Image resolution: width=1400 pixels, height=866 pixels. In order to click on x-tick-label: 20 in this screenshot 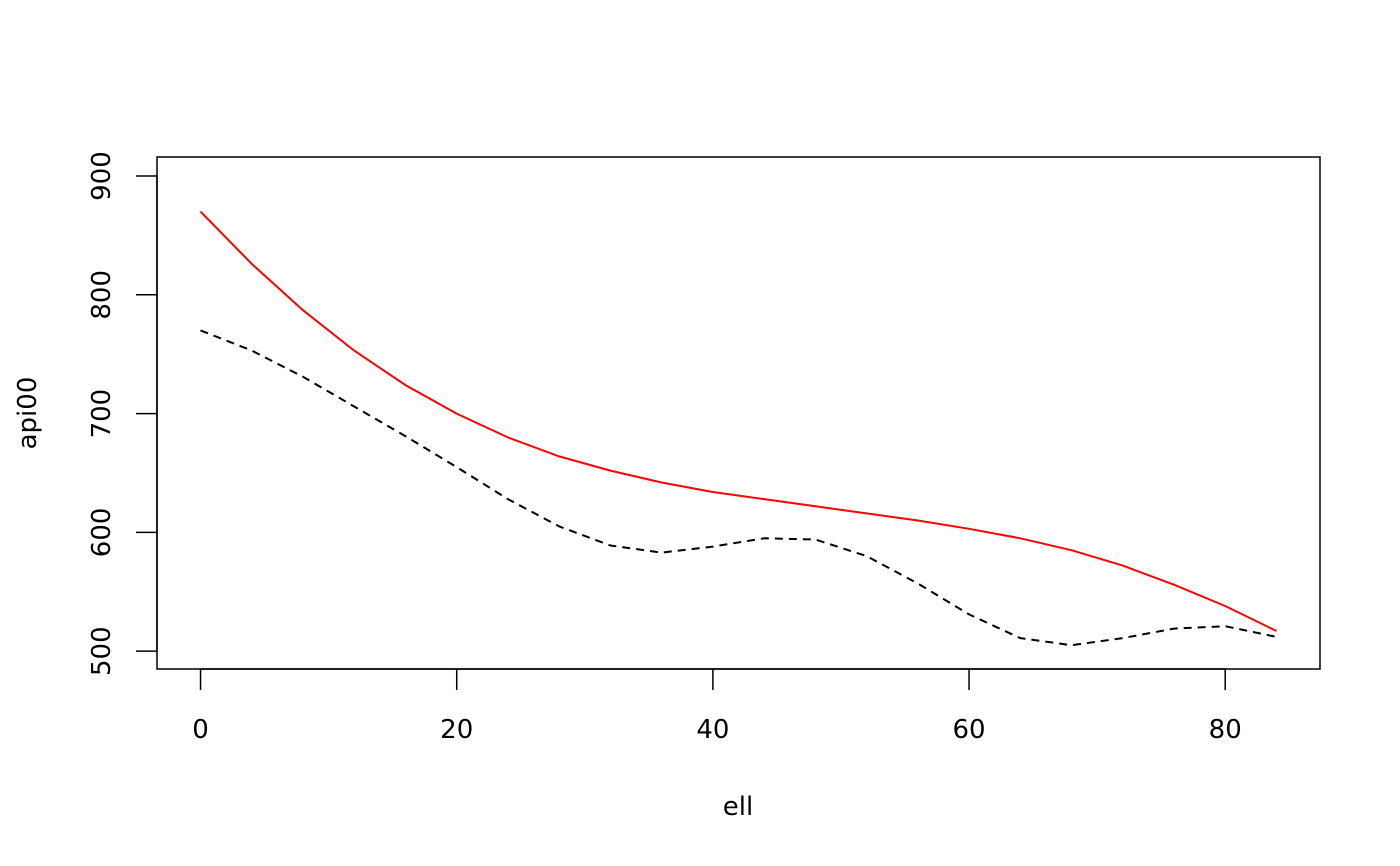, I will do `click(456, 730)`.